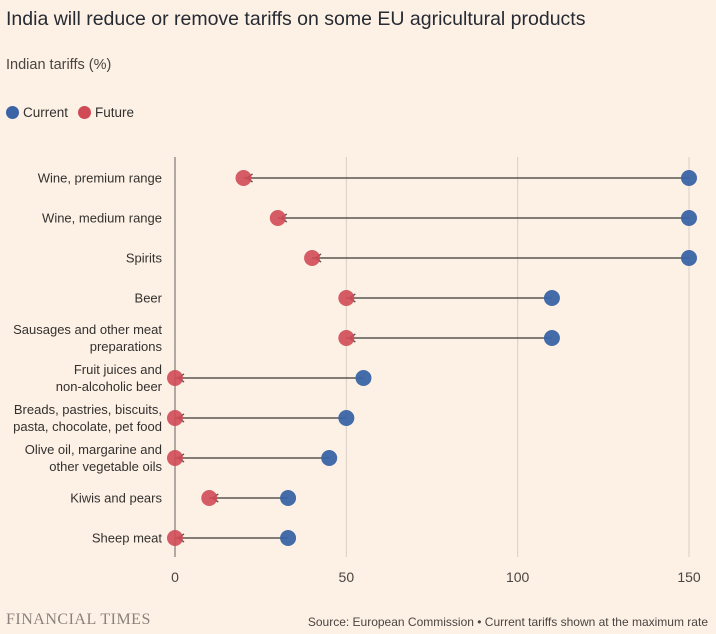 The height and width of the screenshot is (634, 716). I want to click on category-label: Sheep meat, so click(127, 538).